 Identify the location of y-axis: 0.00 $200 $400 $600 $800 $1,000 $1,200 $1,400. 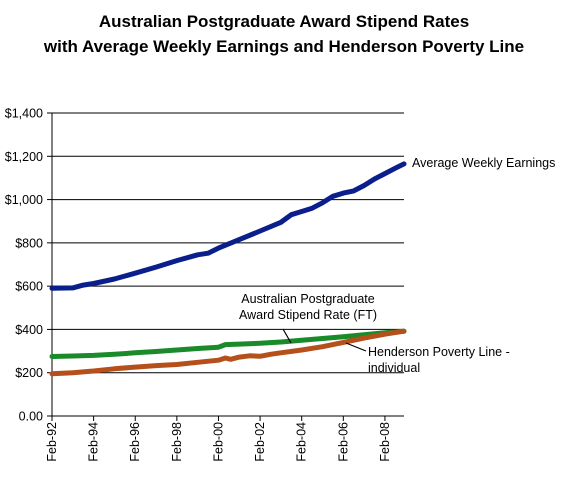
(29, 265).